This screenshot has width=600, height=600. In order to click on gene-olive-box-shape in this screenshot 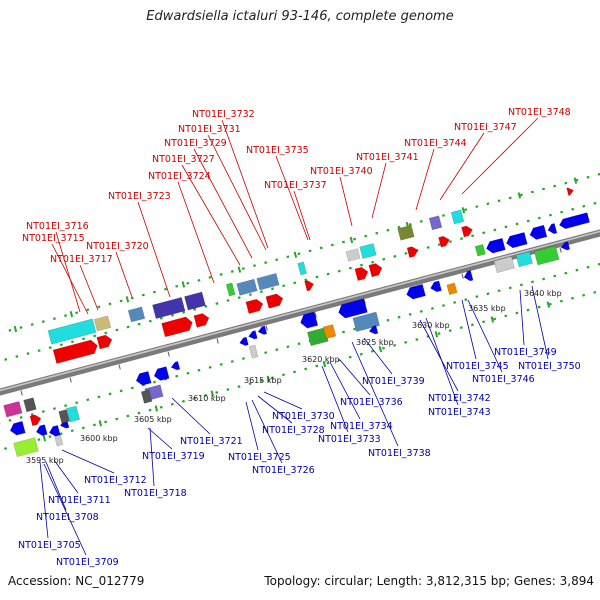, I will do `click(406, 232)`.